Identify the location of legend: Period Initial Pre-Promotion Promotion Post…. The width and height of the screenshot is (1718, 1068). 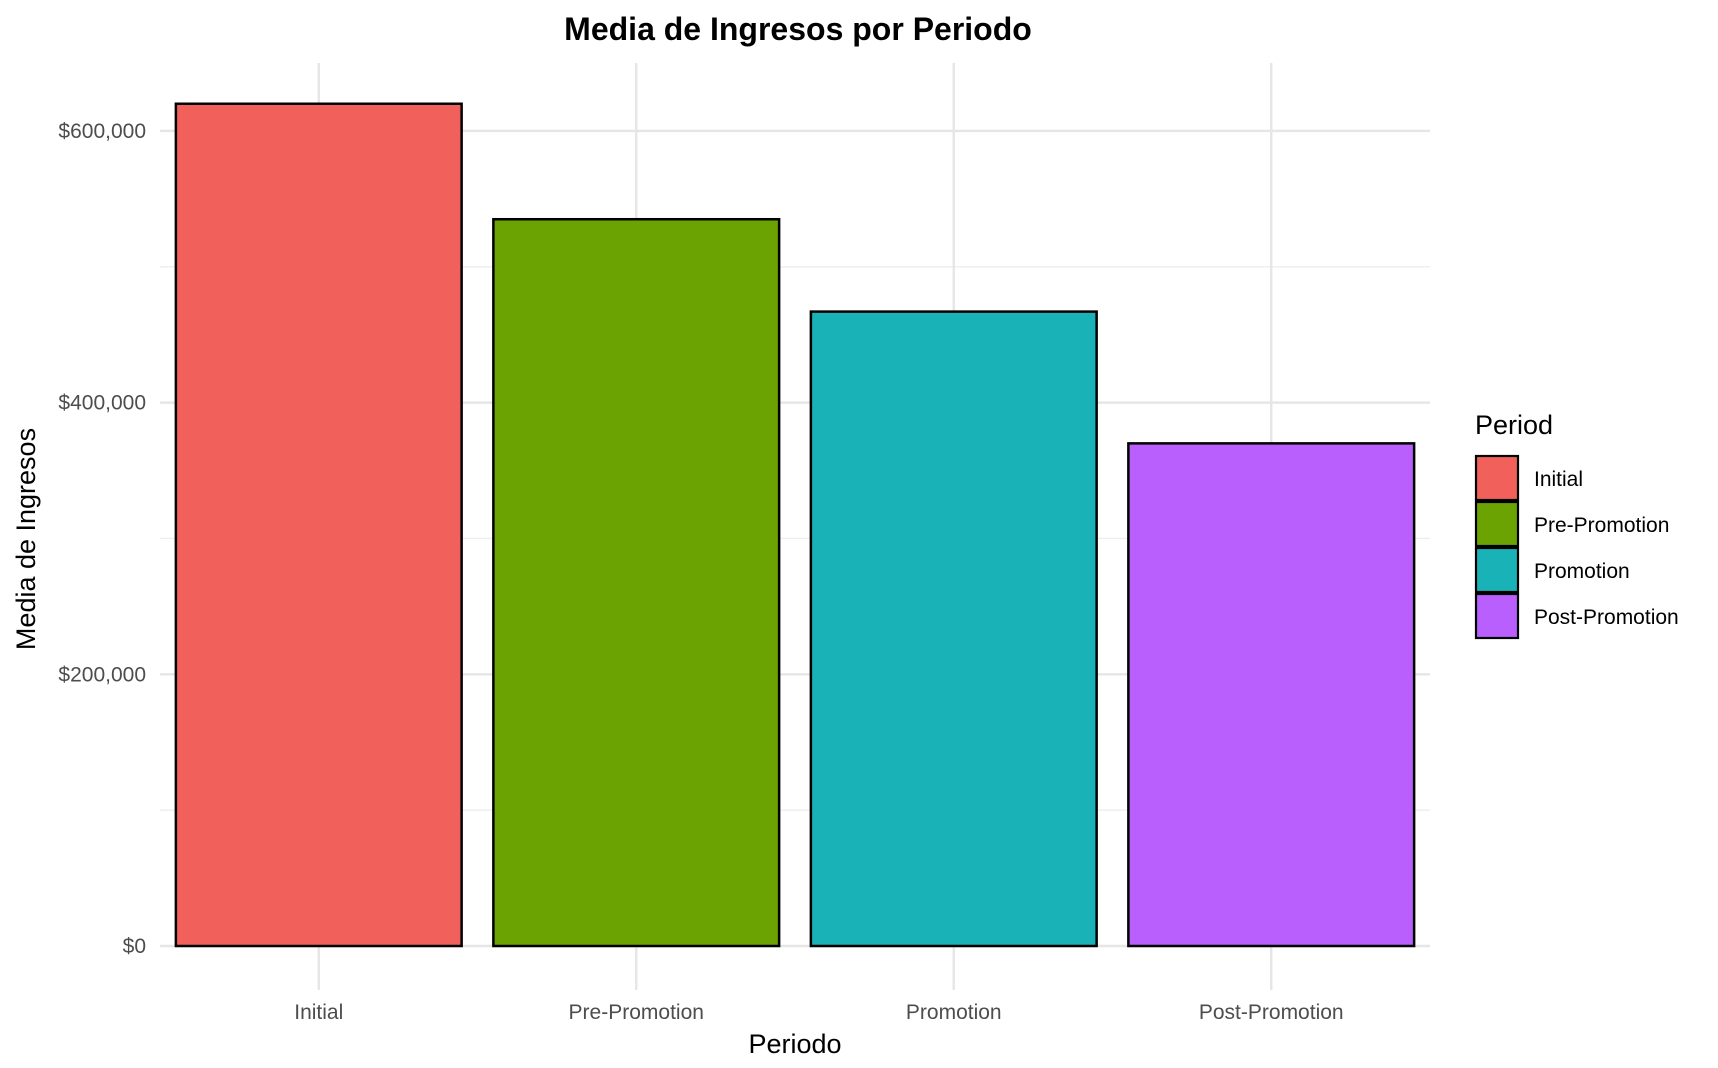
(1576, 525).